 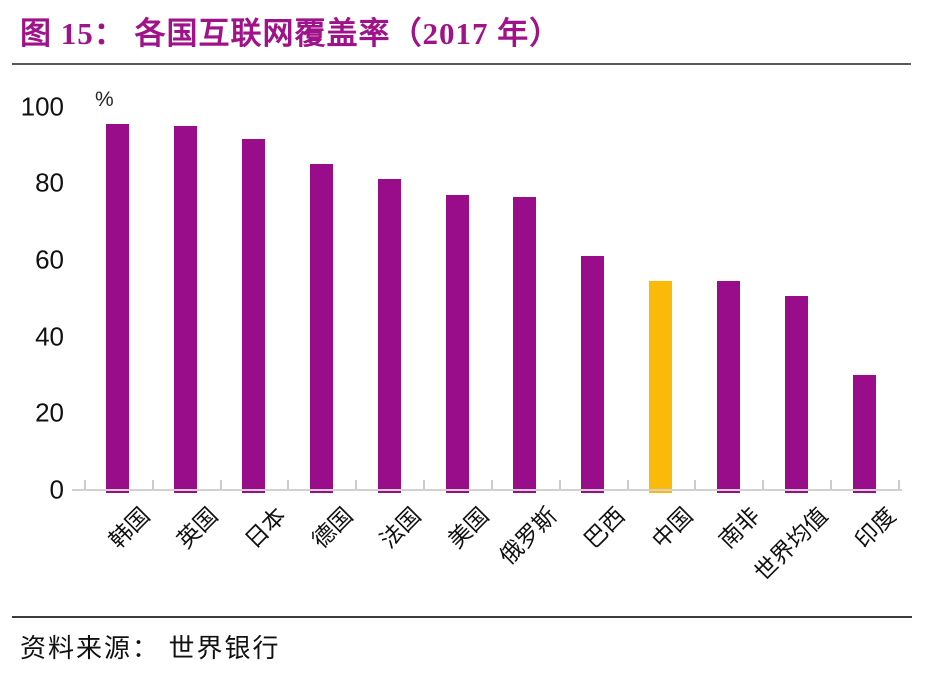 I want to click on x-axis-category-label: 俄罗斯, so click(x=528, y=536).